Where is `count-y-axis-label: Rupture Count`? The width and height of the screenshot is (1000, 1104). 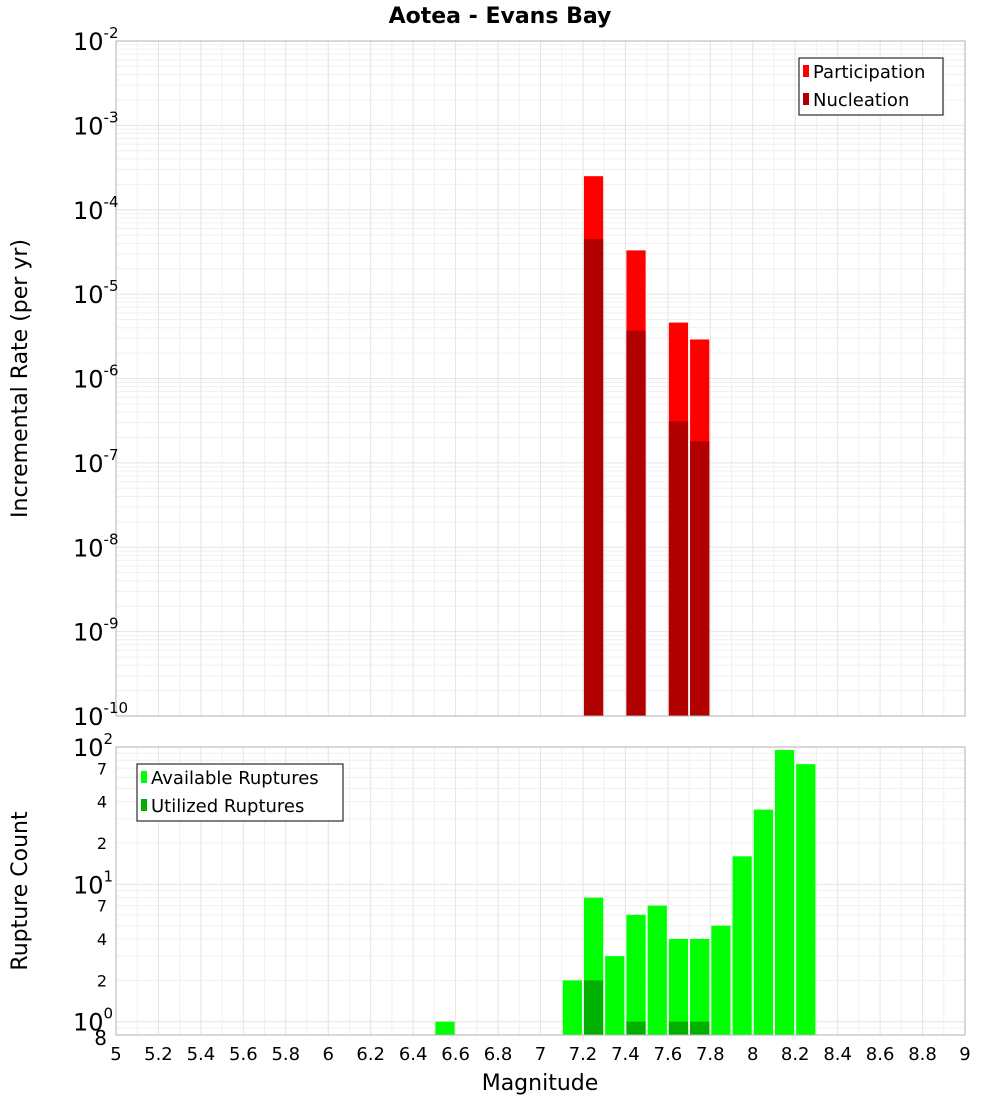 count-y-axis-label: Rupture Count is located at coordinates (20, 891).